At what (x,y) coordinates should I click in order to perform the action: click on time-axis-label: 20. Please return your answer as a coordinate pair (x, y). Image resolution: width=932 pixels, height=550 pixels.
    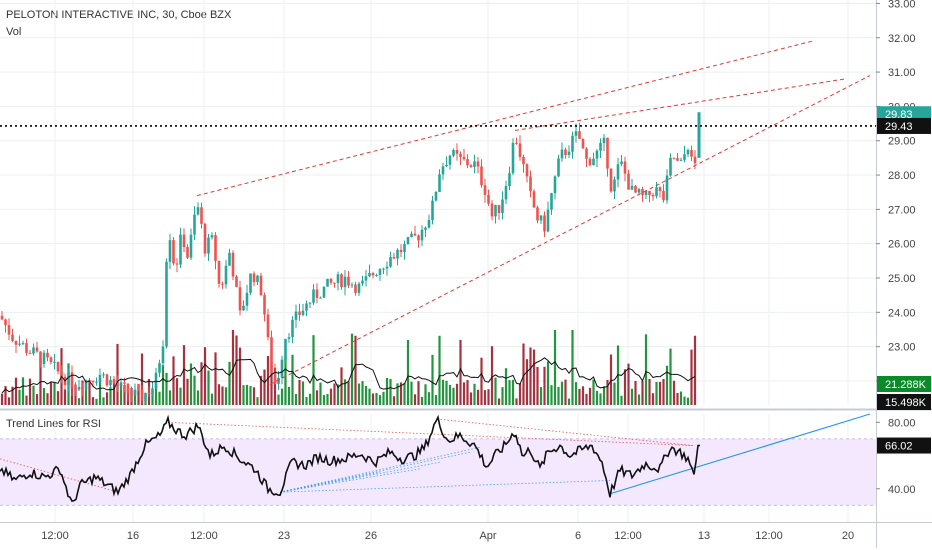
    Looking at the image, I should click on (848, 536).